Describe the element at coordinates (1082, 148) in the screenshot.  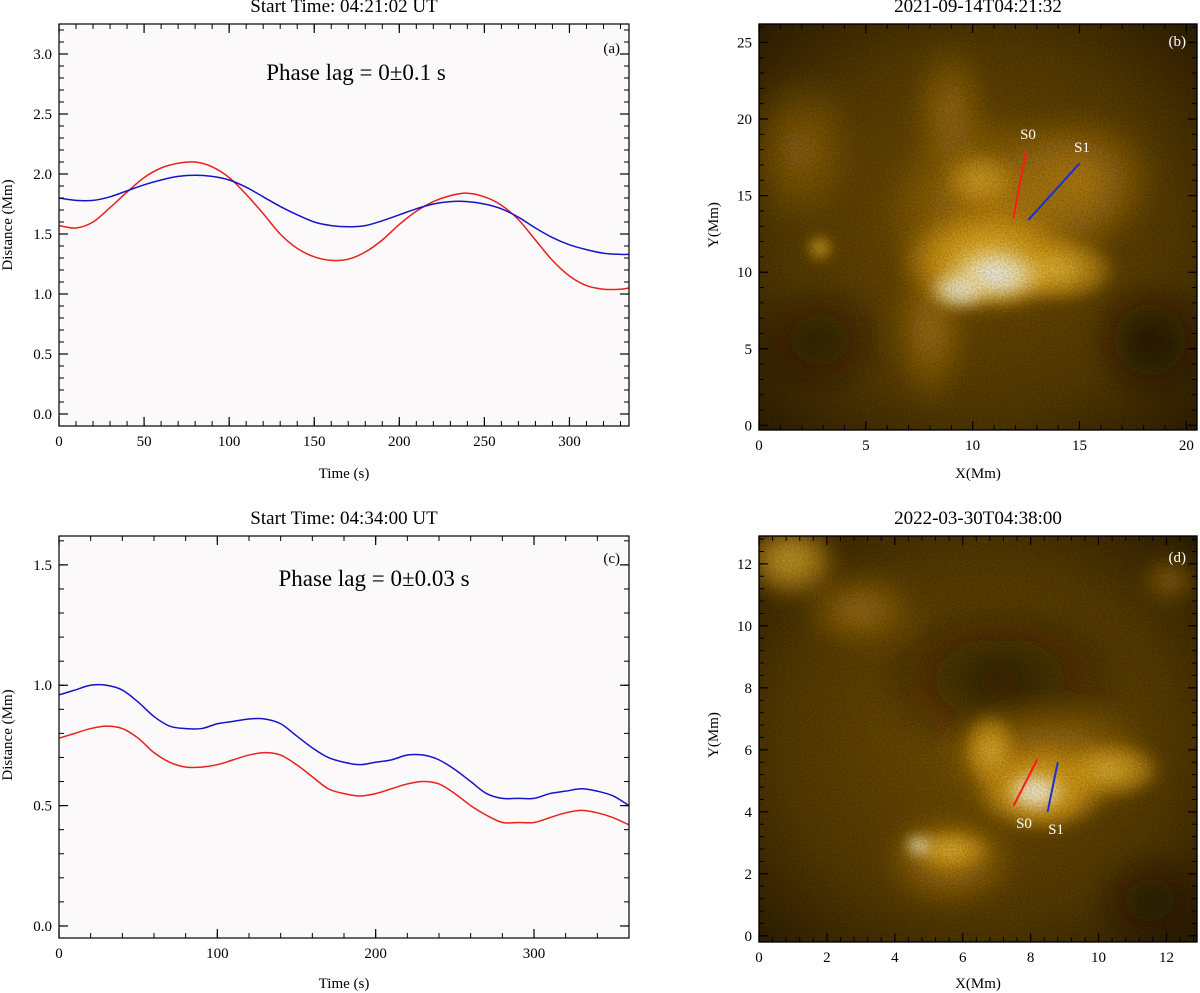
I see `slit-label-s1-b: S1` at that location.